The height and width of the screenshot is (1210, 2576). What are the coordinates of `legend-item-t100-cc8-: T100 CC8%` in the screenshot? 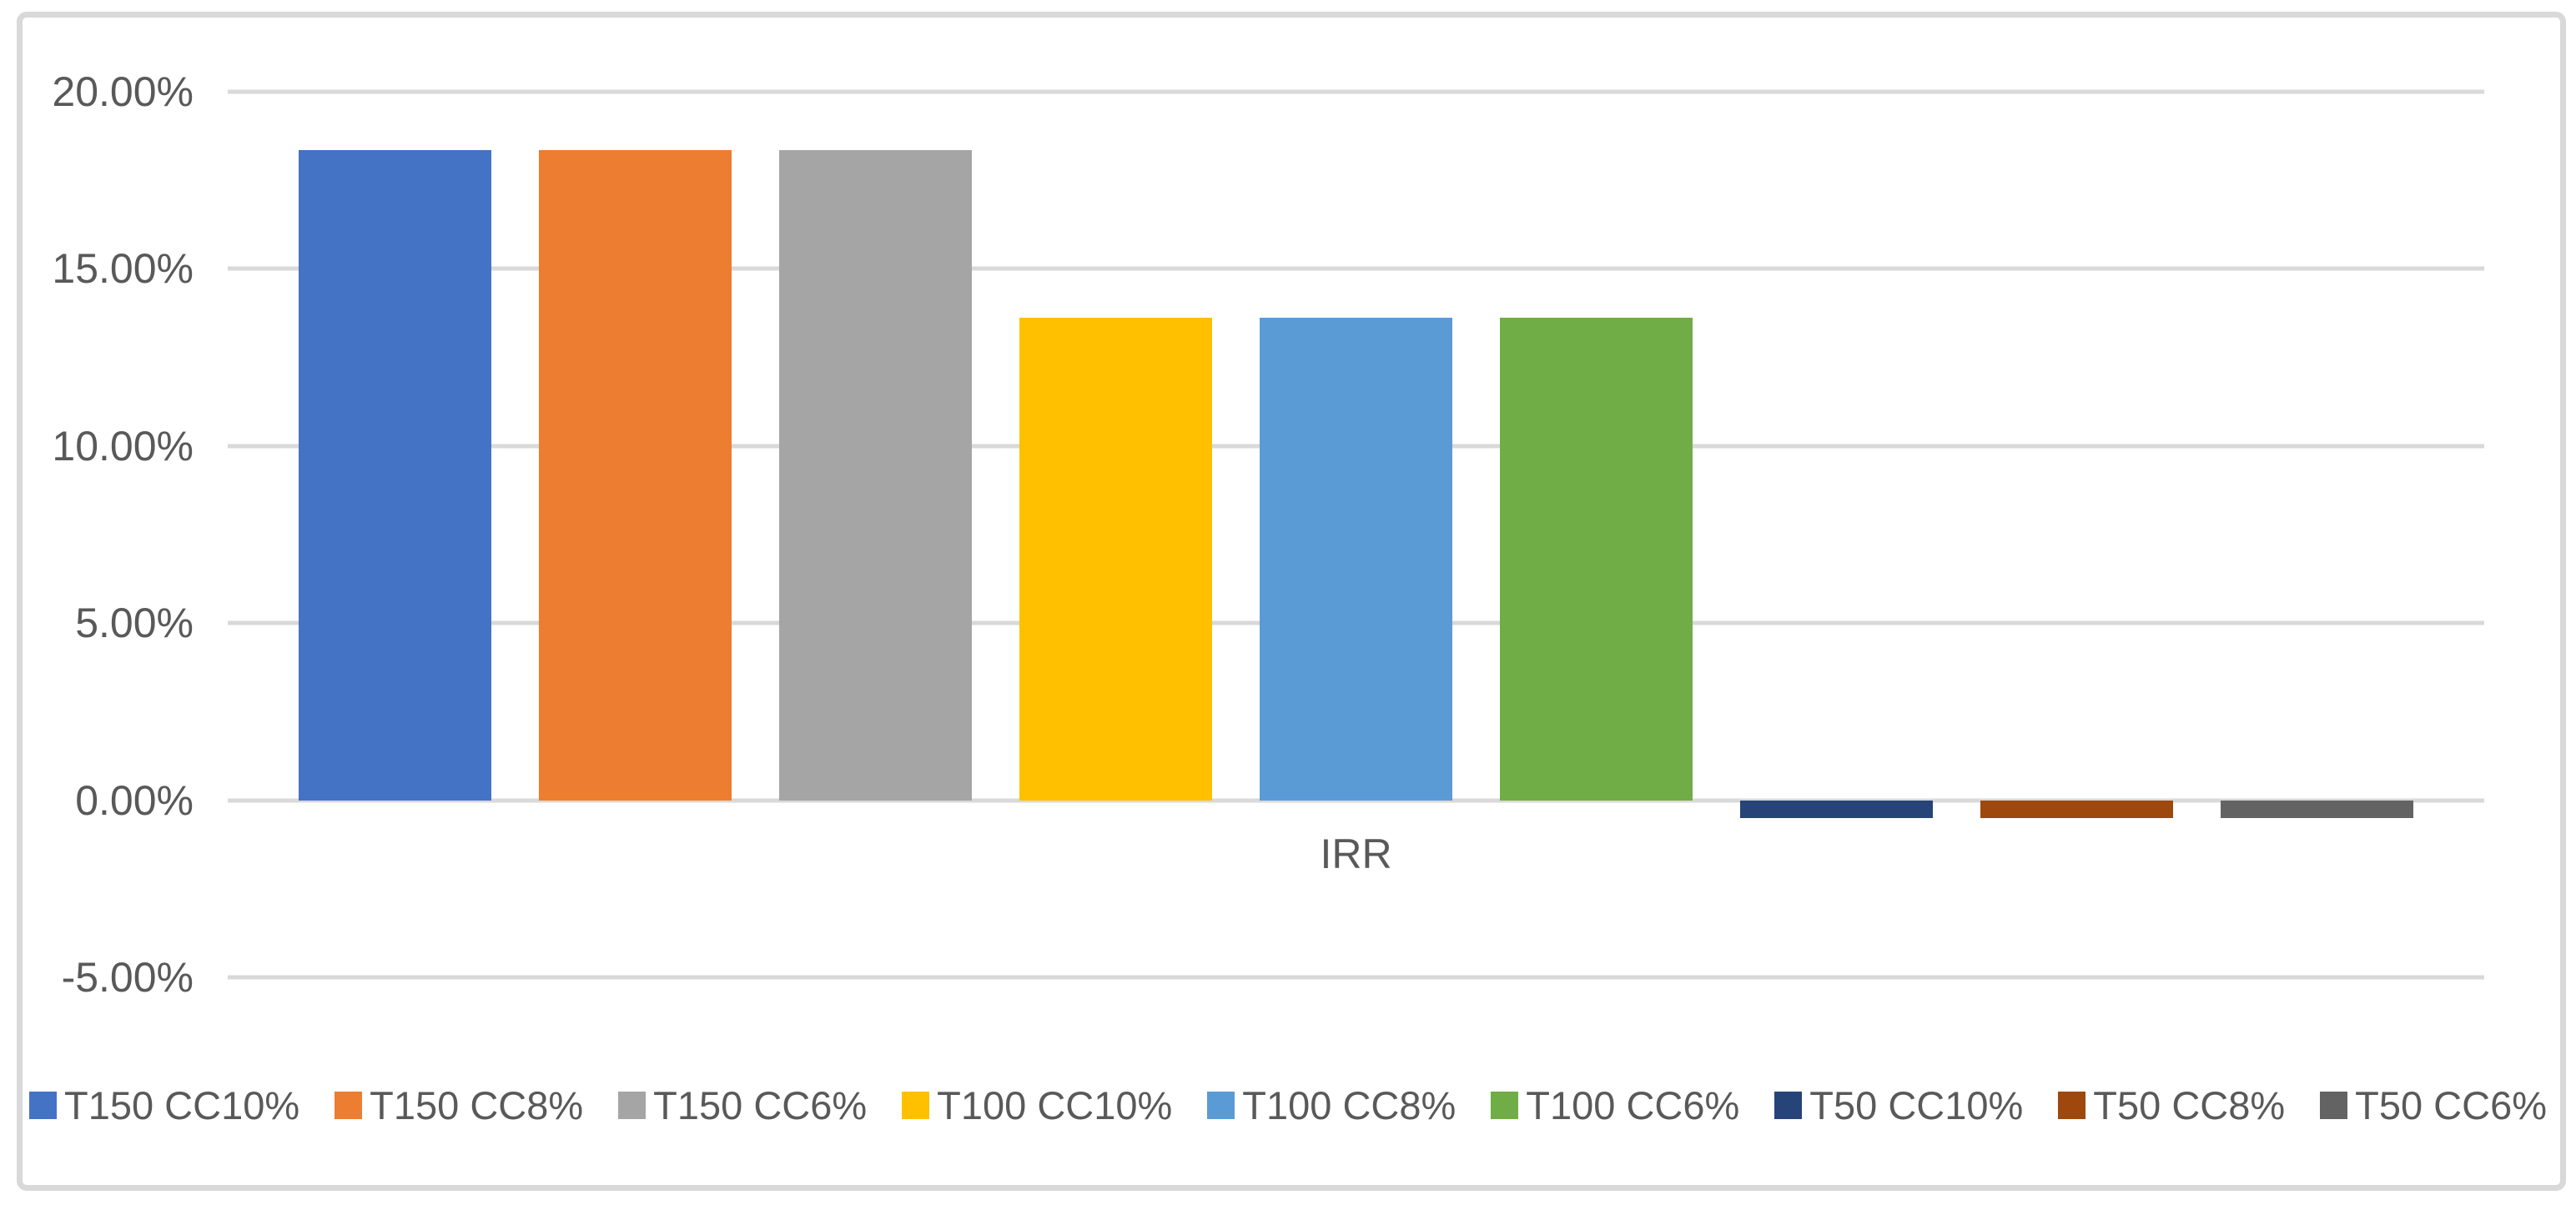 It's located at (1331, 1105).